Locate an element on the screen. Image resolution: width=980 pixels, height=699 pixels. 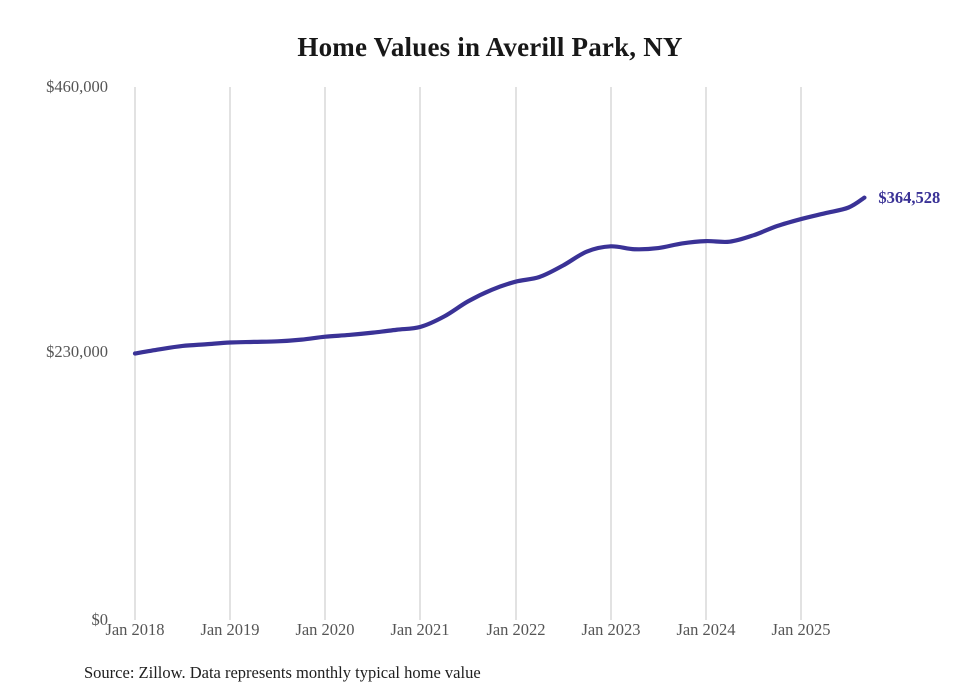
x-axis-tick-label: Jan 2024 is located at coordinates (706, 629).